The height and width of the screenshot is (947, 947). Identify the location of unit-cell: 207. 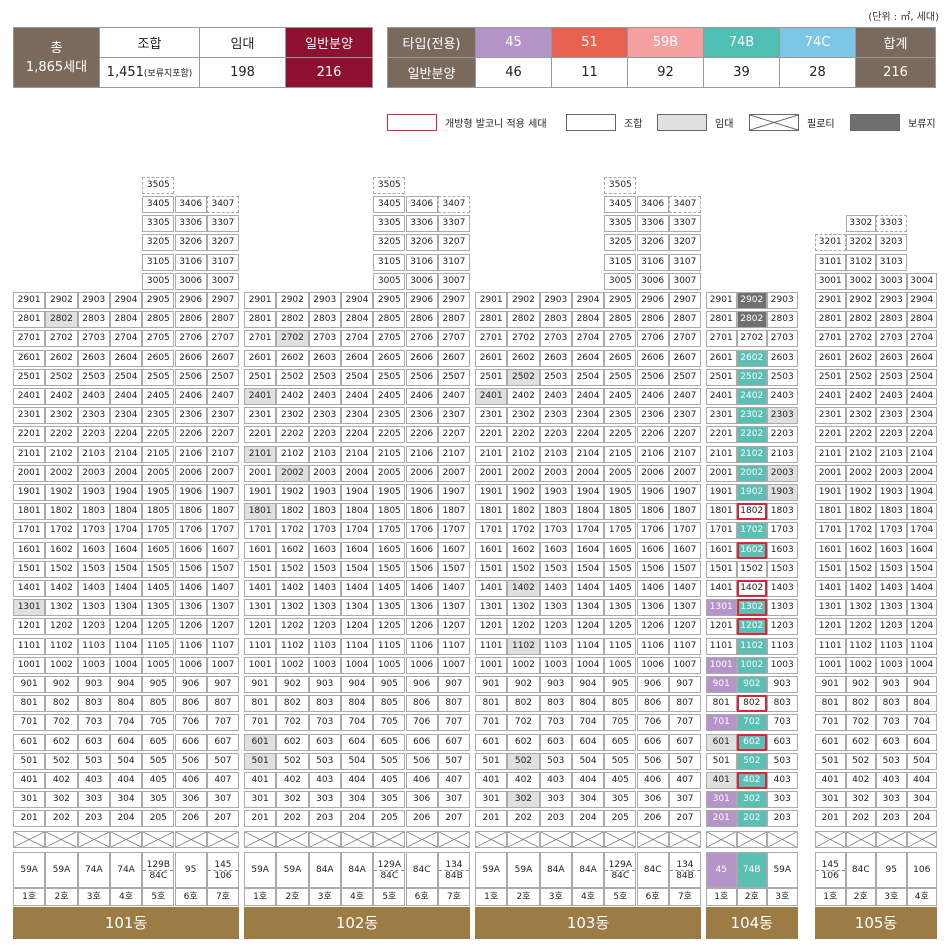
(223, 819).